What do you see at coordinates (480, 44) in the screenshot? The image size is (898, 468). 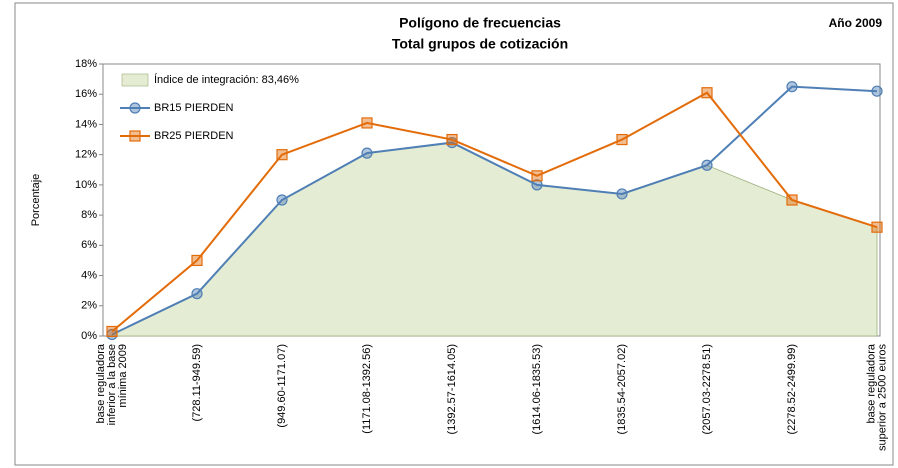 I see `chart-subtitle: Total grupos de cotización` at bounding box center [480, 44].